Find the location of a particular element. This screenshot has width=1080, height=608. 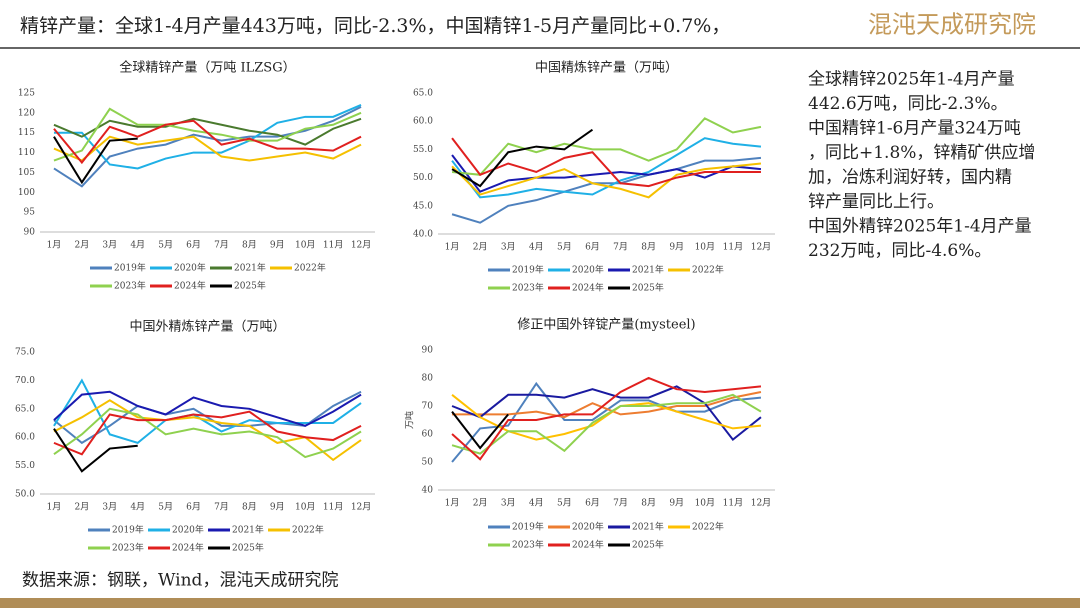

legend-label: 2024年 is located at coordinates (190, 286).